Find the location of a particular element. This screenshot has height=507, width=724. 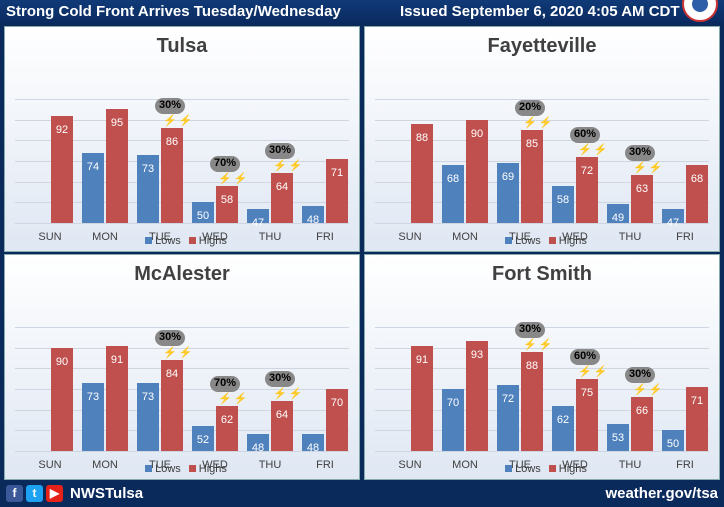

bar-value: 58 is located at coordinates (227, 199).